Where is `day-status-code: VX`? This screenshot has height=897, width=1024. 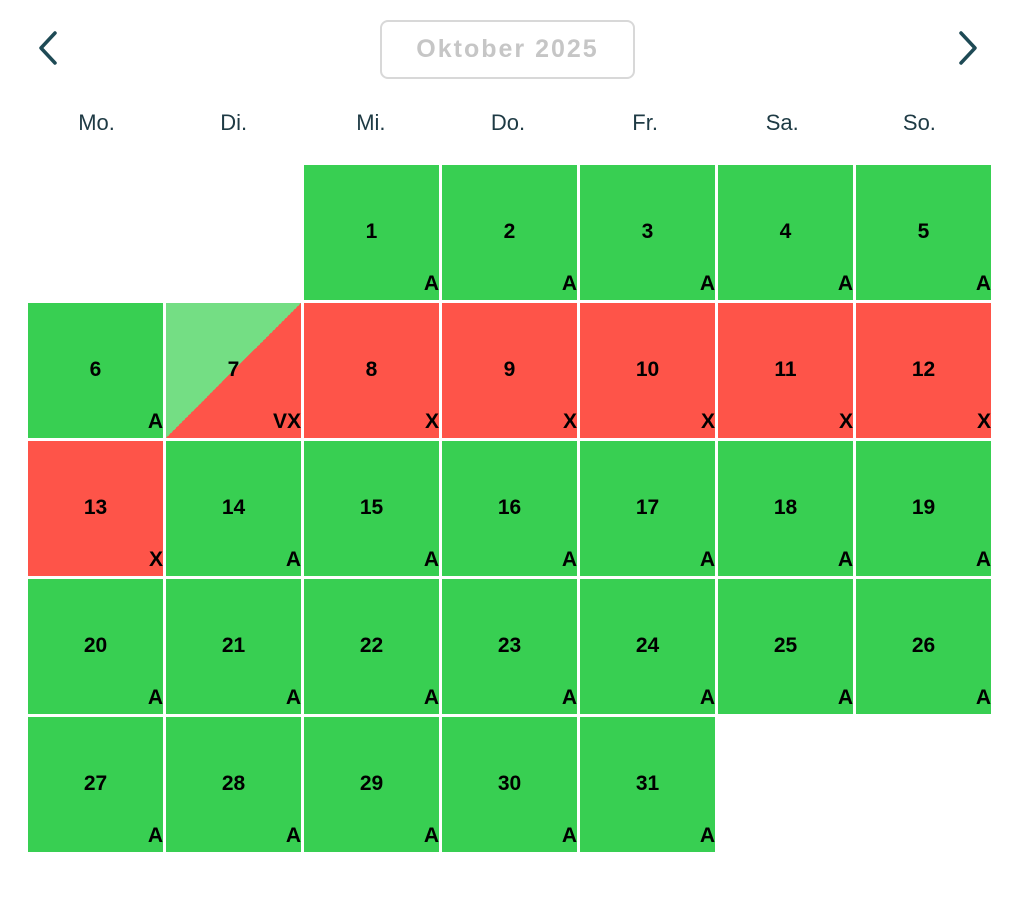
day-status-code: VX is located at coordinates (286, 421).